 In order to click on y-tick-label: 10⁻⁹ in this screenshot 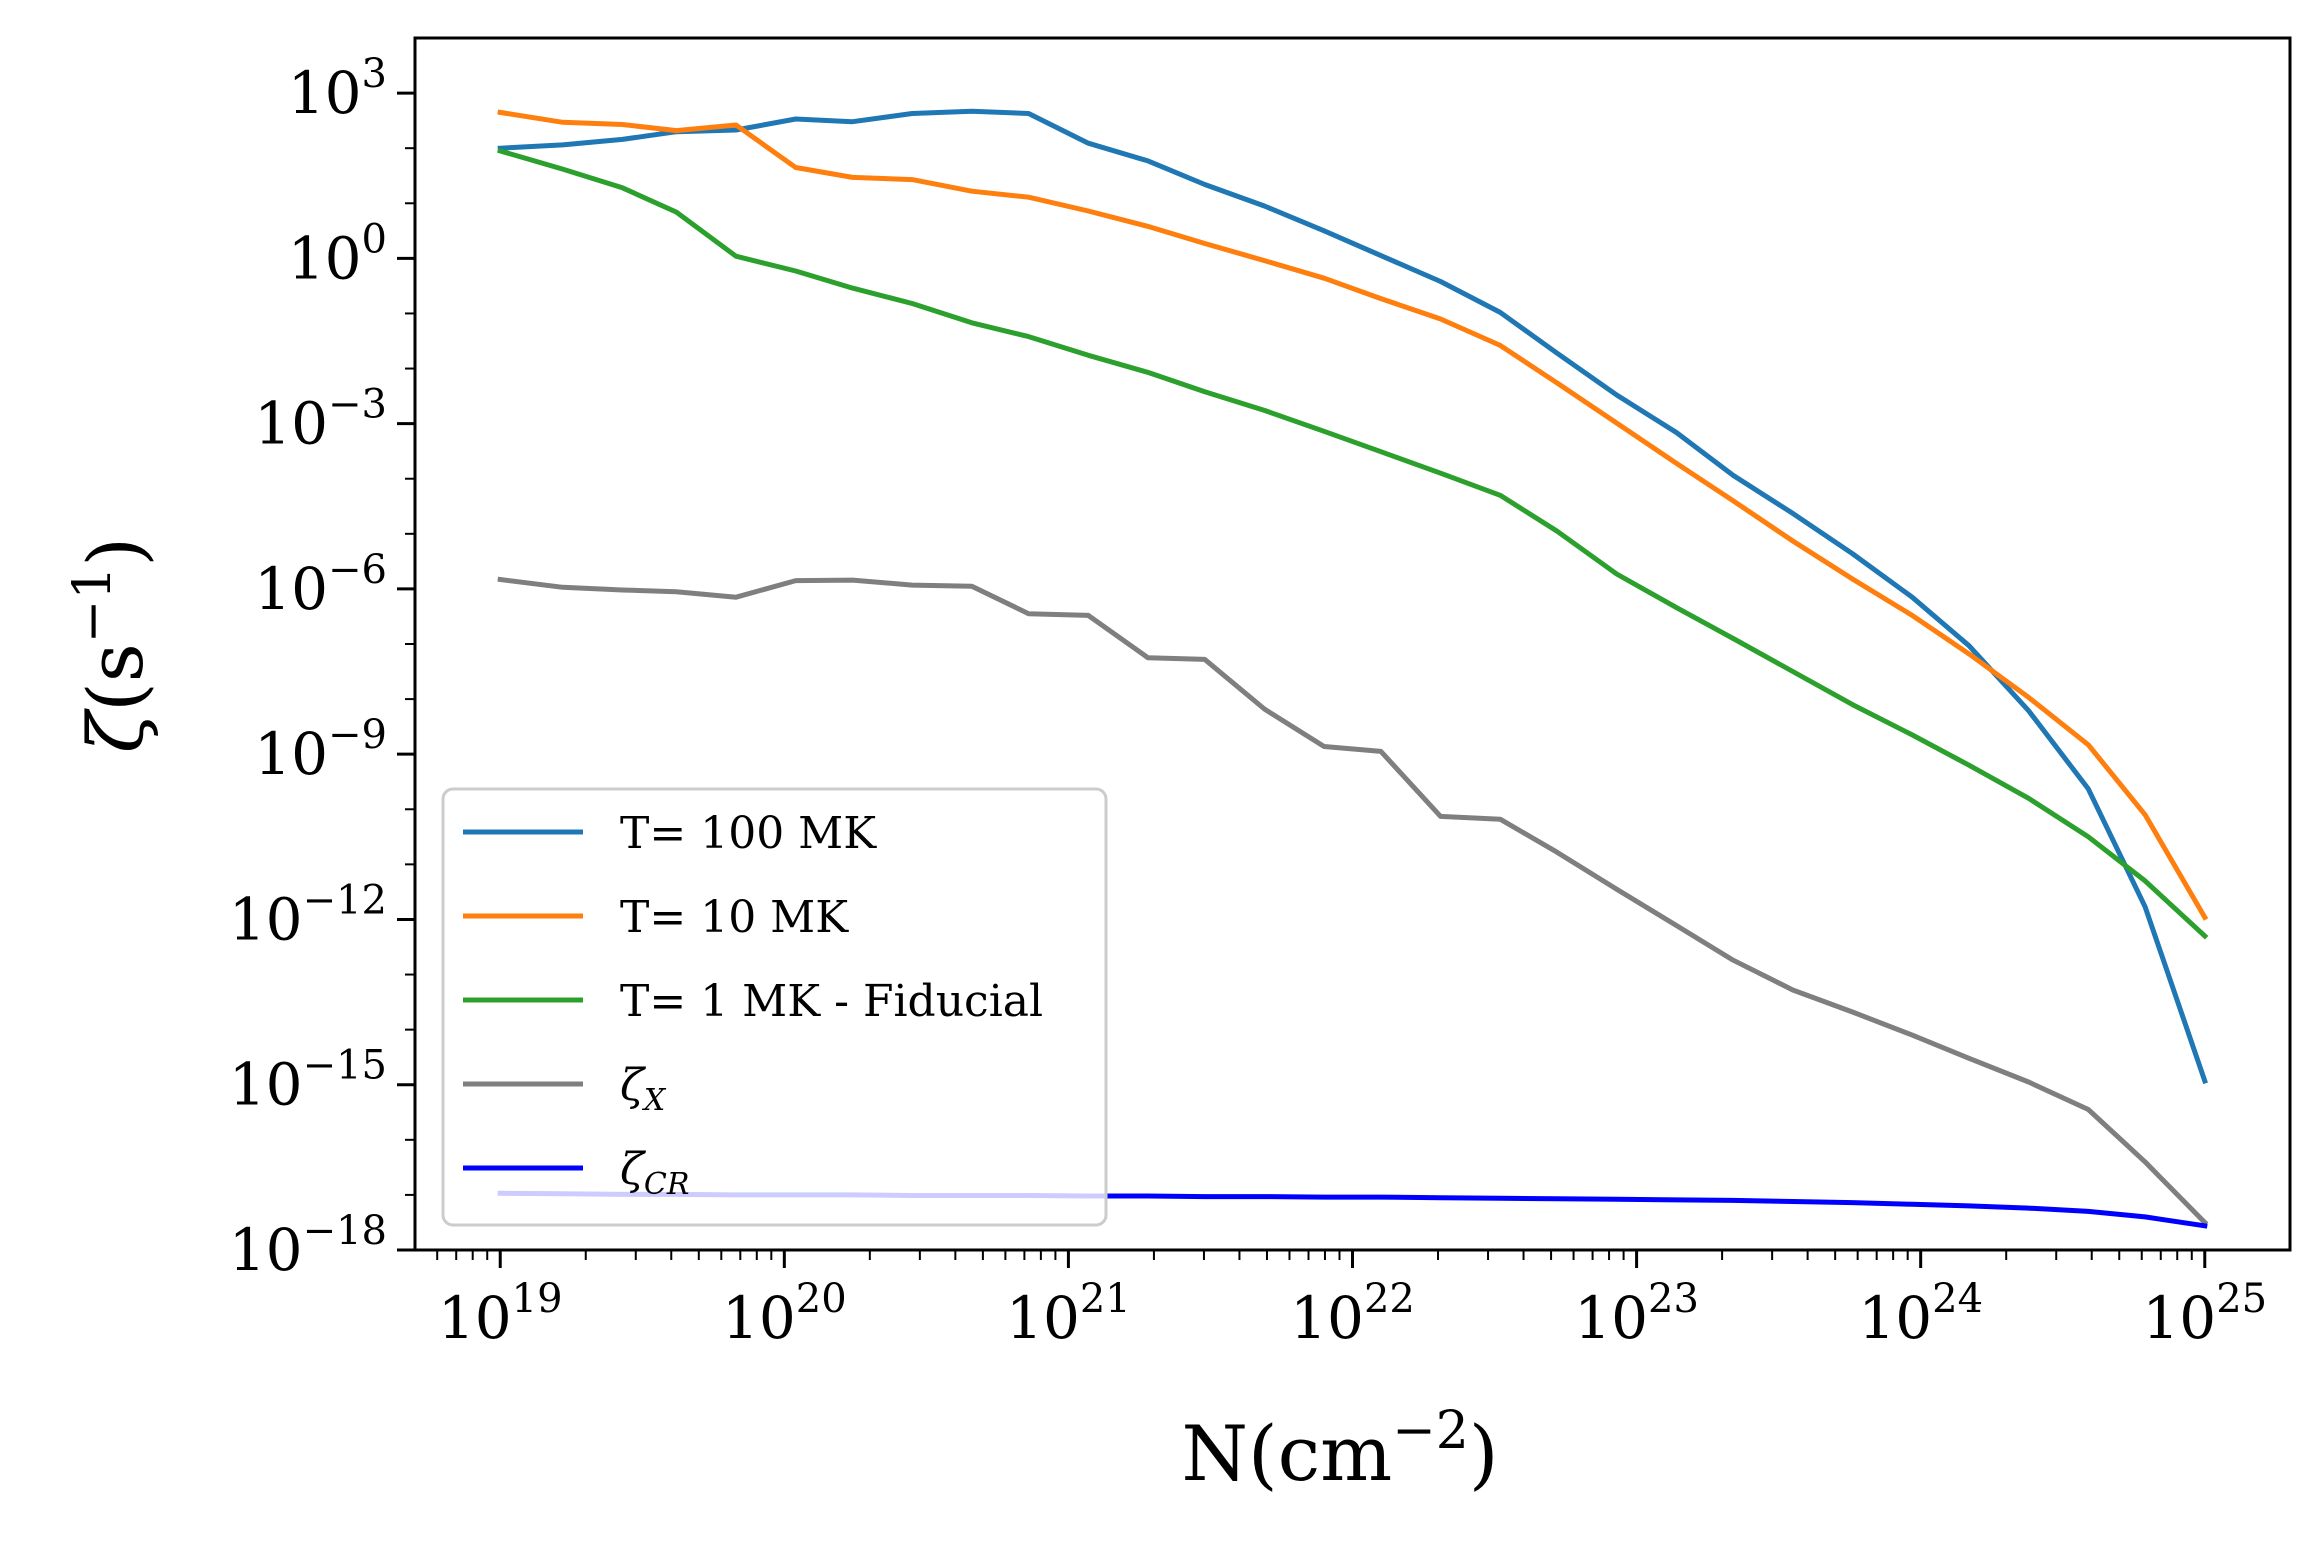, I will do `click(320, 750)`.